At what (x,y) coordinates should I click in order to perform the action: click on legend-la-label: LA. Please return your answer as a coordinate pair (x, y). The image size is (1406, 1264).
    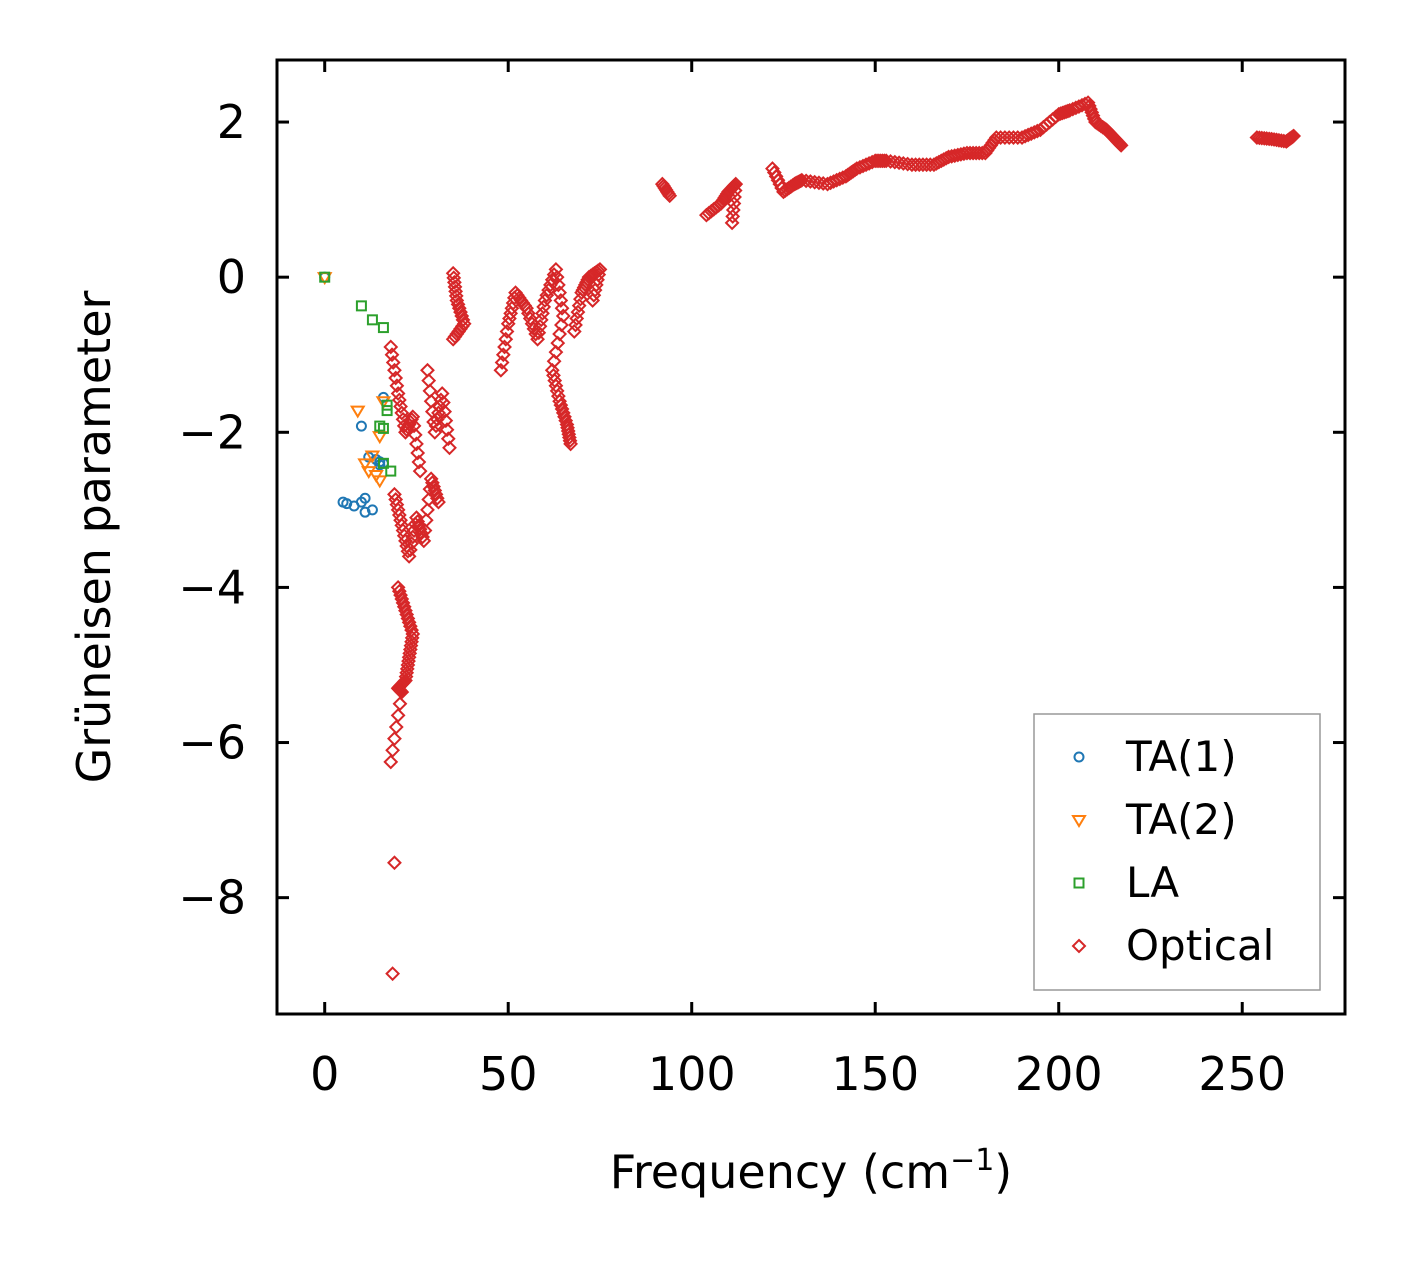
    Looking at the image, I should click on (1152, 882).